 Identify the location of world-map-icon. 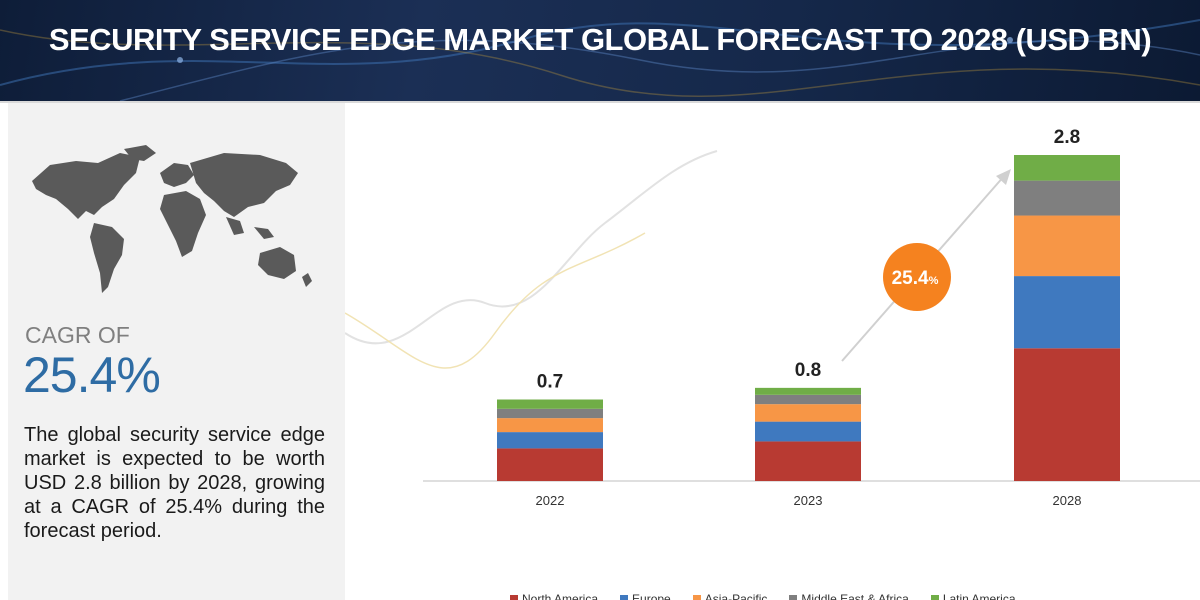
(172, 219).